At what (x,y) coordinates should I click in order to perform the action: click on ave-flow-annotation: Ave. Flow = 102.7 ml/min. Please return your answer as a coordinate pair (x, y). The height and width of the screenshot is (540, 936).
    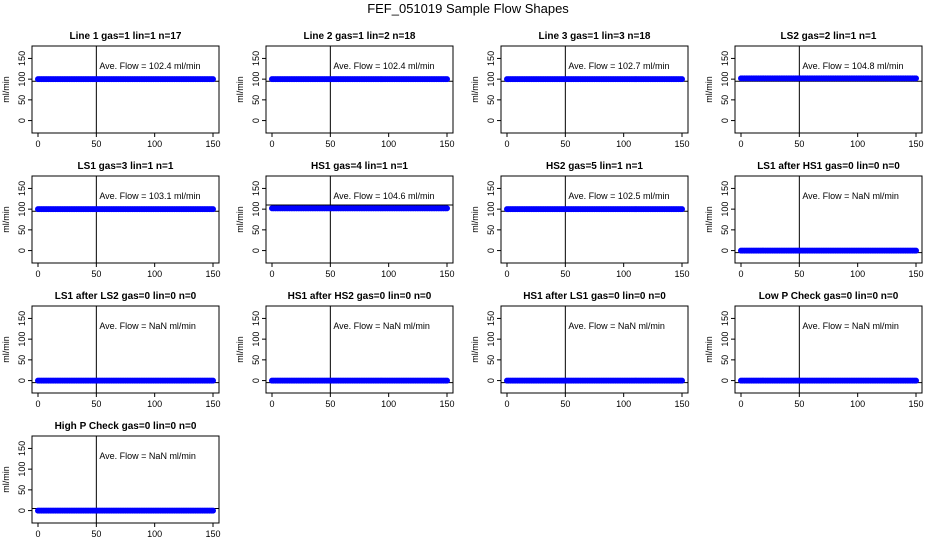
    Looking at the image, I should click on (618, 66).